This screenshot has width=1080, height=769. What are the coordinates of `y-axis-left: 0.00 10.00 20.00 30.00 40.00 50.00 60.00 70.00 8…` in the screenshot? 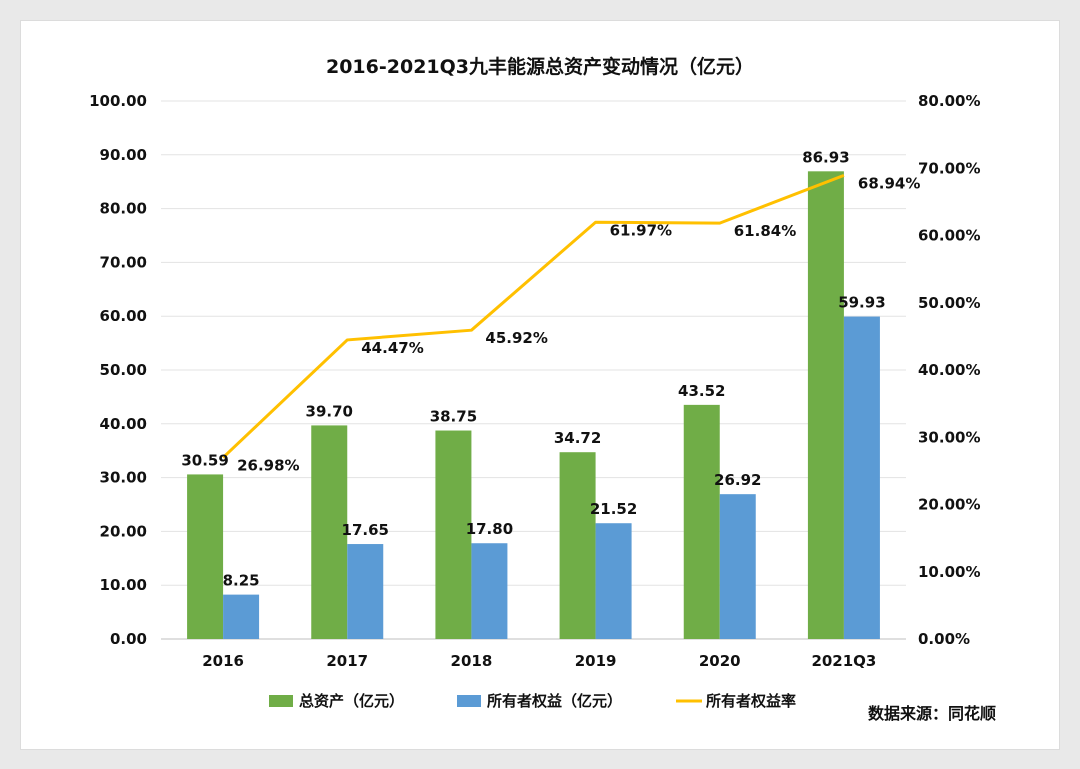 It's located at (118, 370).